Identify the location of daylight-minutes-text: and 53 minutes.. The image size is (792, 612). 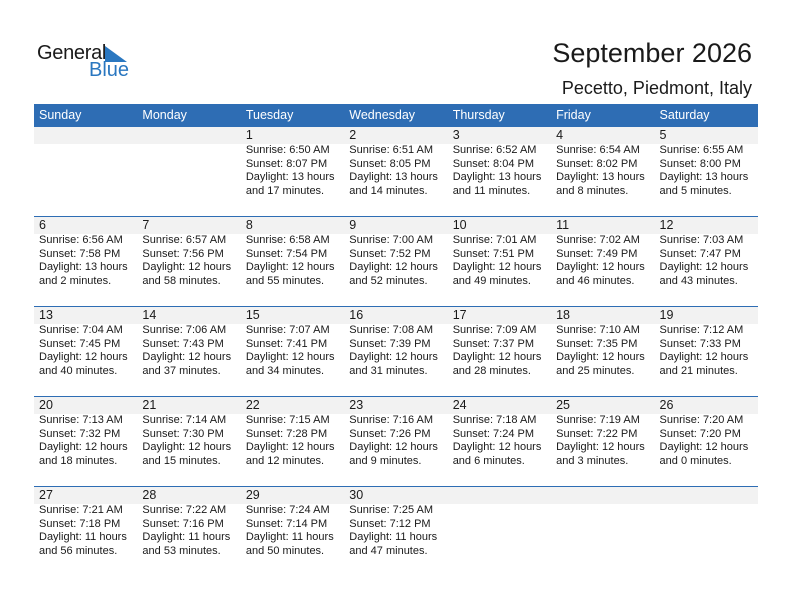
(181, 550).